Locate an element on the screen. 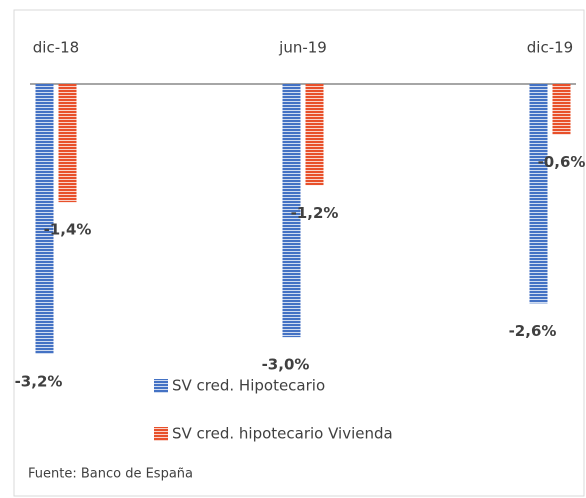 Image resolution: width=586 pixels, height=498 pixels. data-label: -3,2% is located at coordinates (39, 382).